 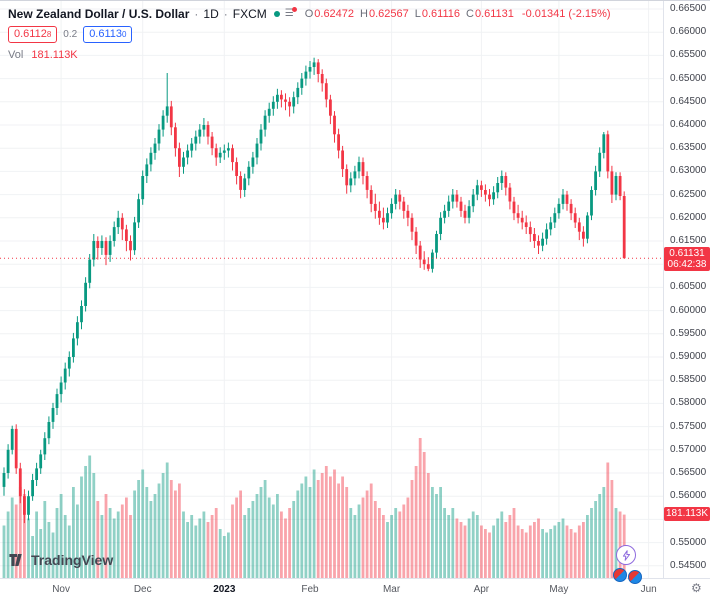 I want to click on interval-label: 1D, so click(x=211, y=14).